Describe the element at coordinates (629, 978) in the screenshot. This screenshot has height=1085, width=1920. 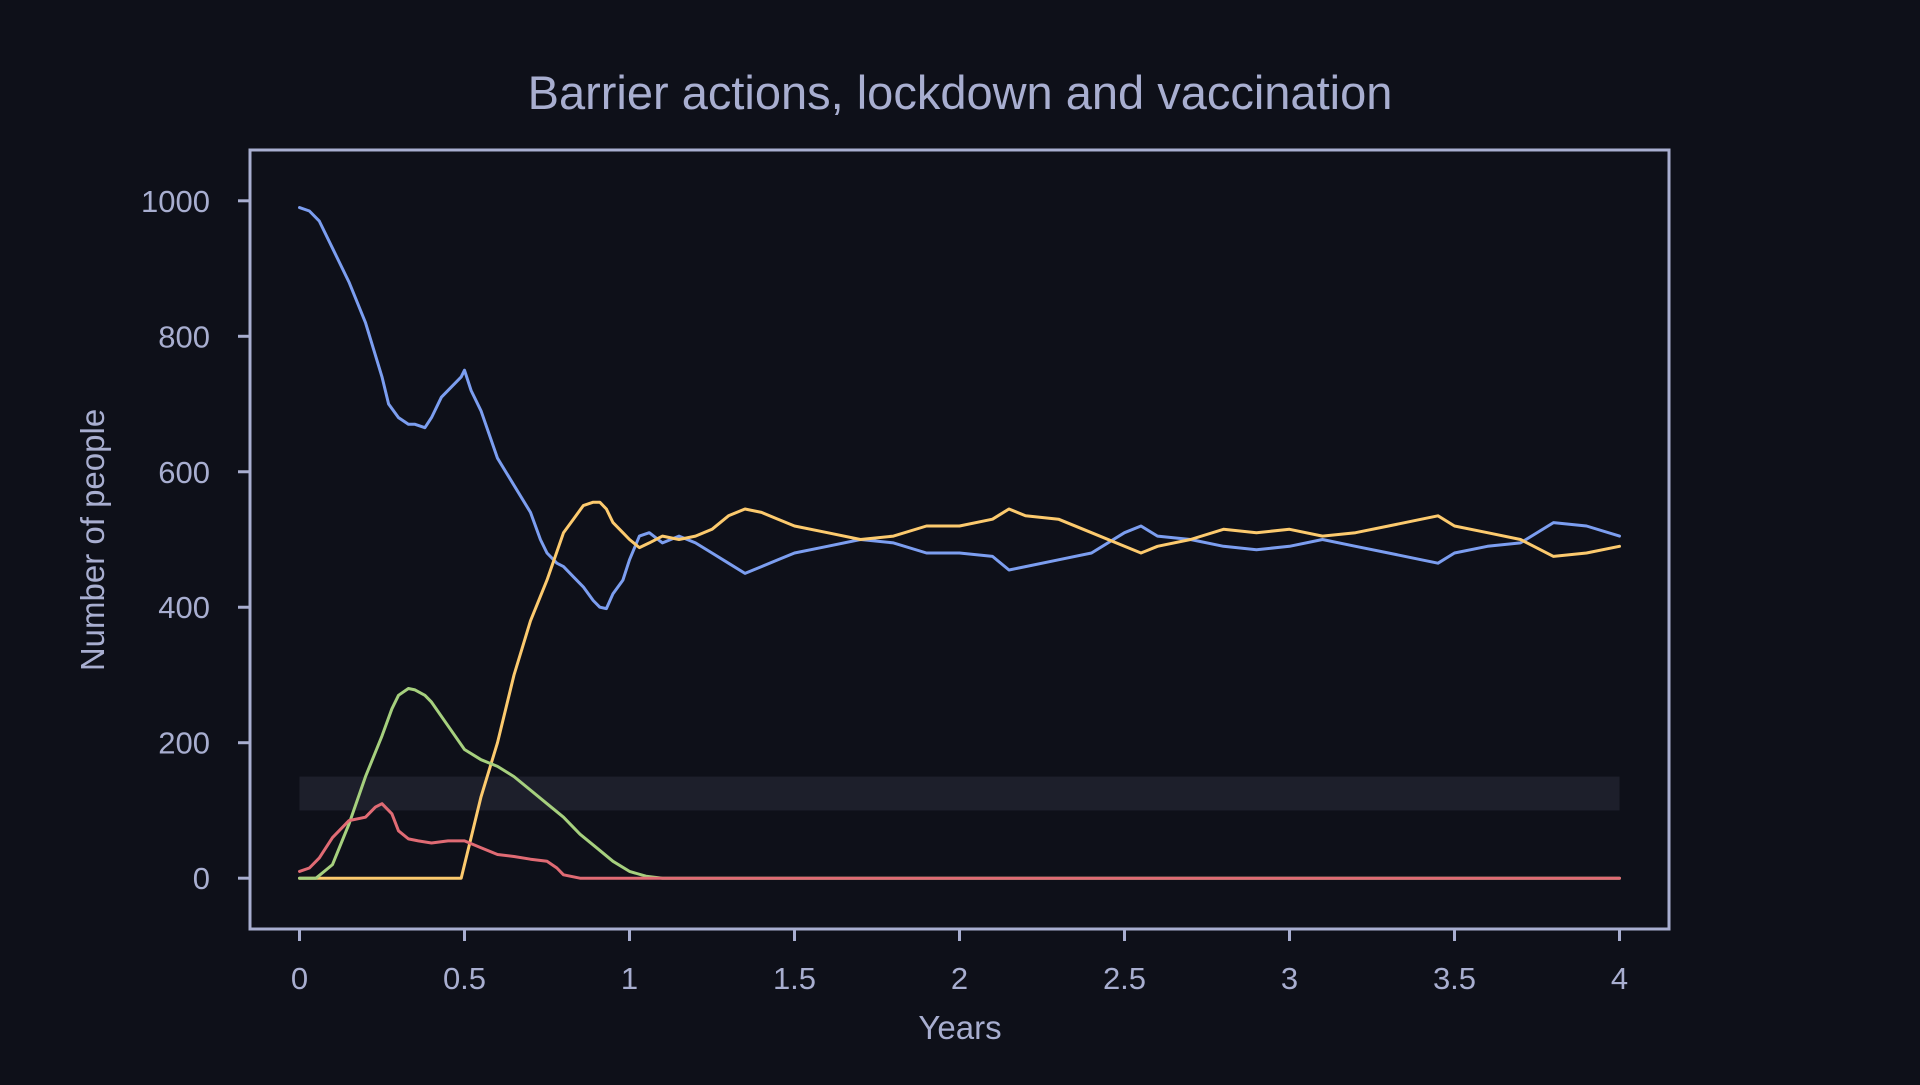
I see `x-tick-label: 1` at that location.